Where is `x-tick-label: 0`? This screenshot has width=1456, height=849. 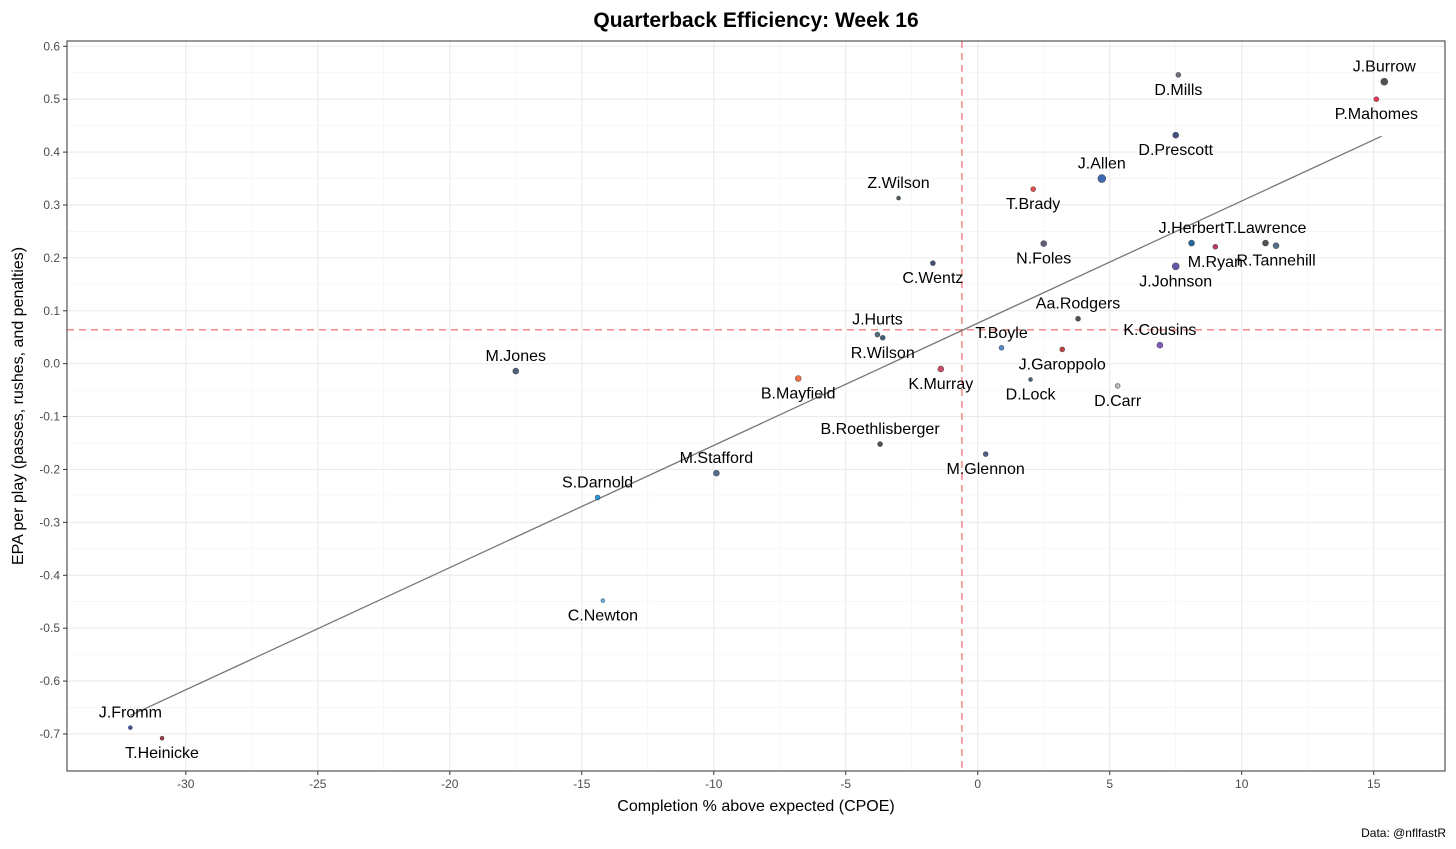 x-tick-label: 0 is located at coordinates (977, 784).